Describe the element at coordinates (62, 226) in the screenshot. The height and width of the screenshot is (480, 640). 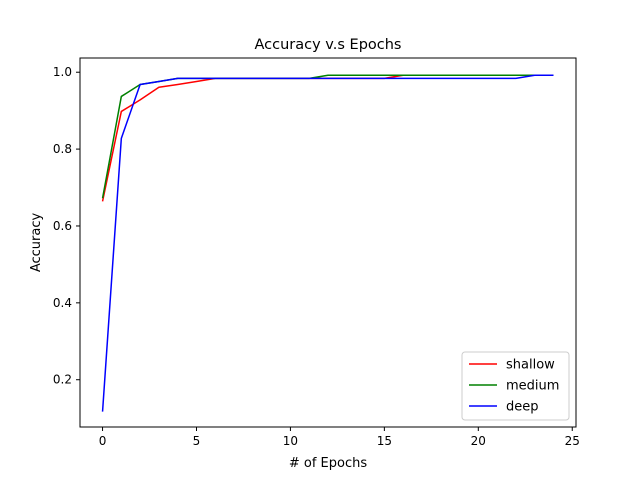
I see `y-tick-label: 0.6` at that location.